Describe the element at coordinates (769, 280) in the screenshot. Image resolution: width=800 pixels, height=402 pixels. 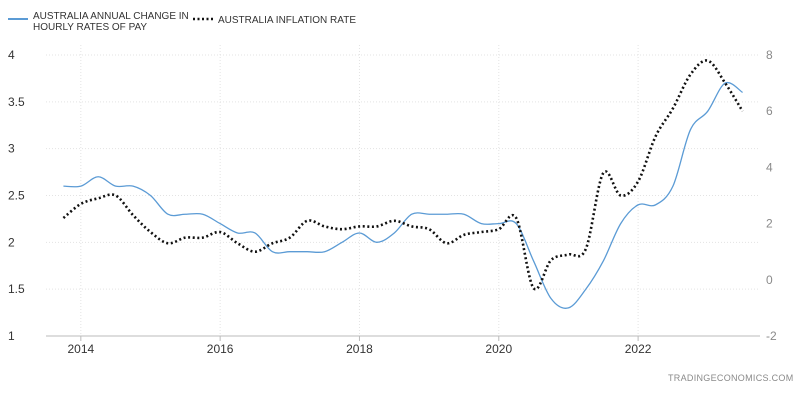
I see `y-right-tick-label: 0` at that location.